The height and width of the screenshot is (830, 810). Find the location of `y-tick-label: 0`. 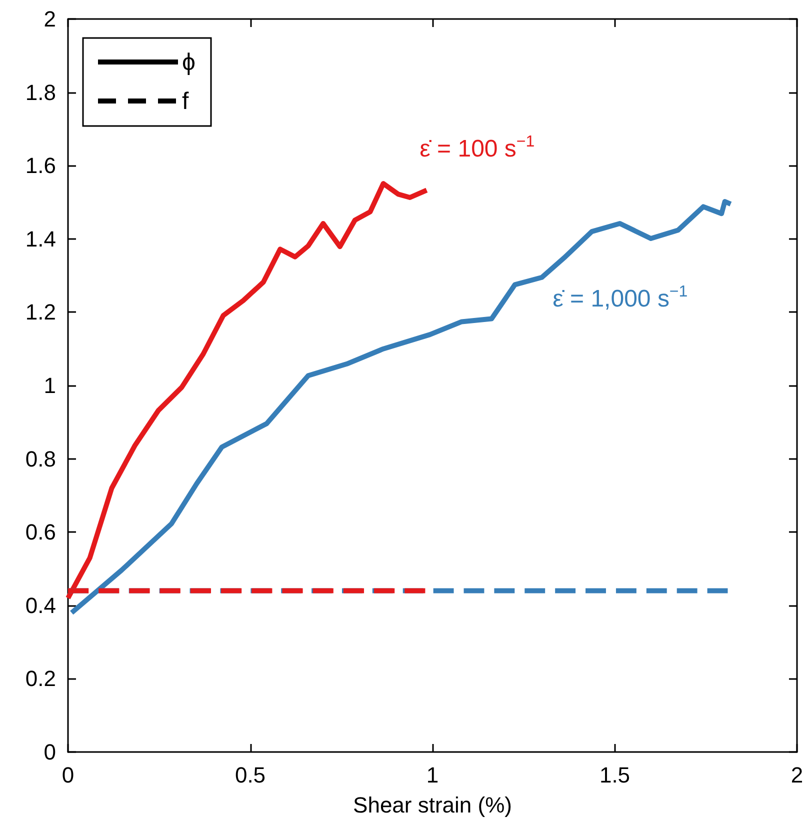

y-tick-label: 0 is located at coordinates (50, 752).